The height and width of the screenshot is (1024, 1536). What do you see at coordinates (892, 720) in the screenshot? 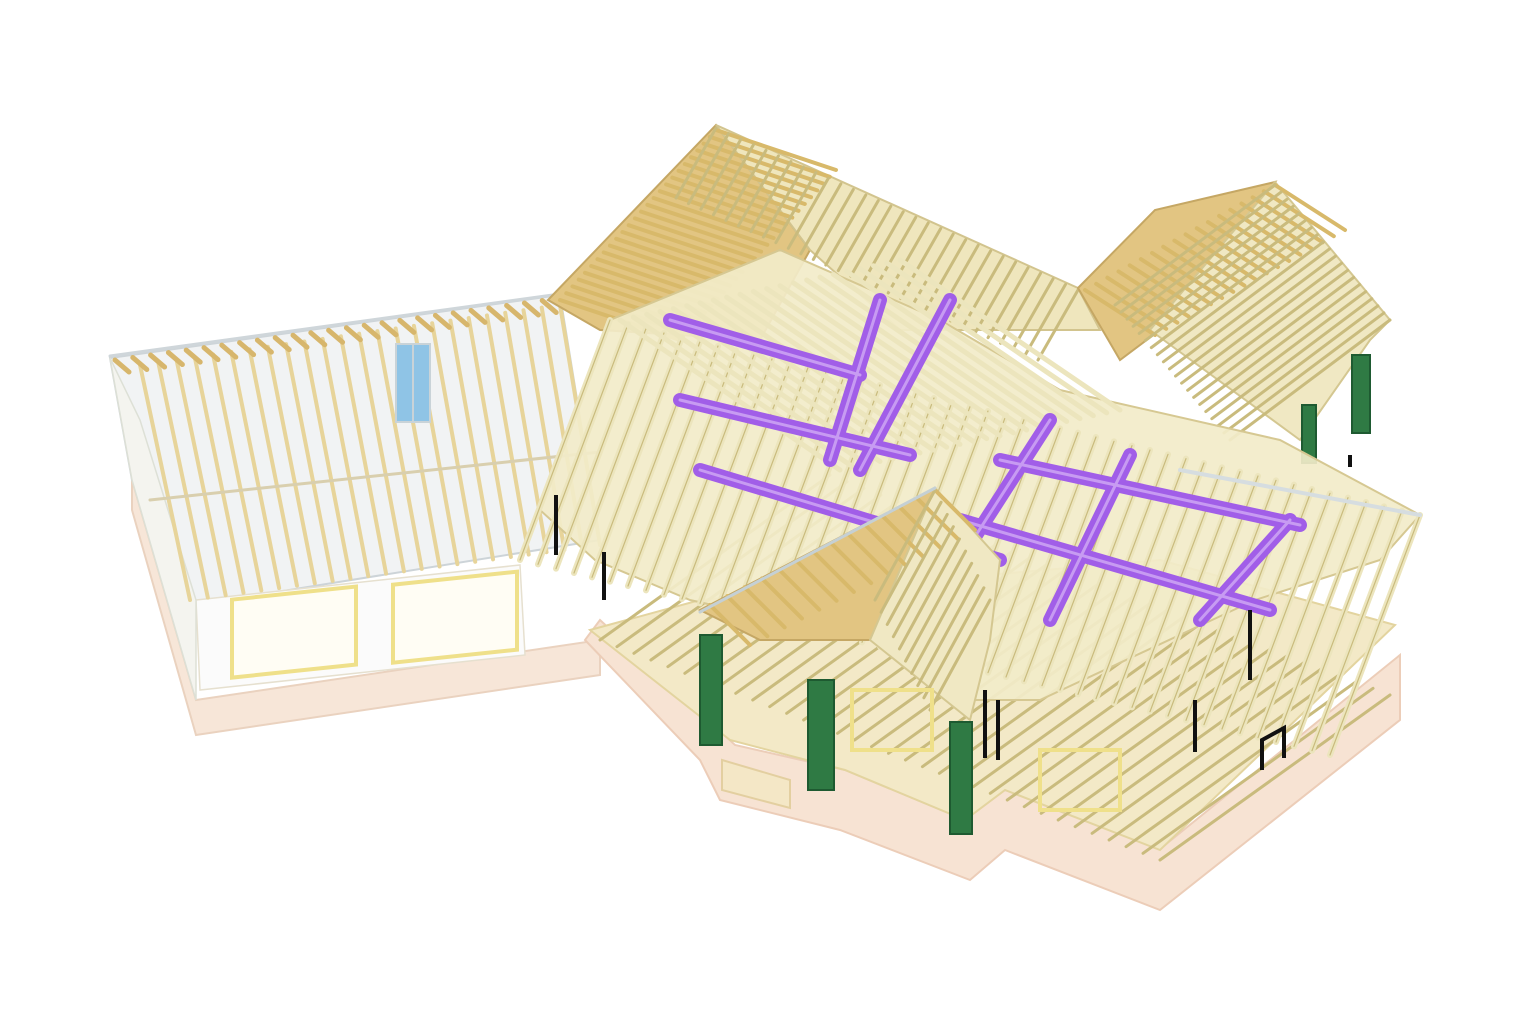
I see `porch-window-left` at bounding box center [892, 720].